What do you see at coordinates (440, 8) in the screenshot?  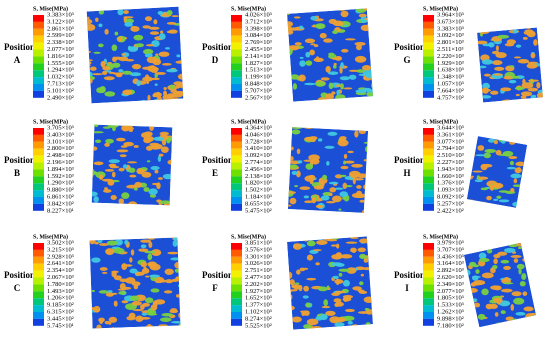 I see `legend-title: S, Mise(MPa)` at bounding box center [440, 8].